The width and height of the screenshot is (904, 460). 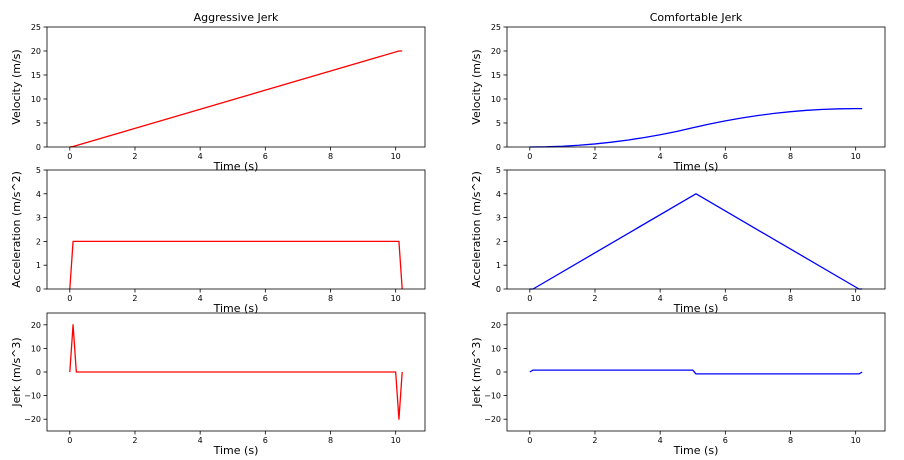 I want to click on chart-panel-comfortable-jerk: 0 2 4 6 8 10 −20 −10 0 10 20 Time (s) Jerk (m/s^3), so click(x=678, y=384).